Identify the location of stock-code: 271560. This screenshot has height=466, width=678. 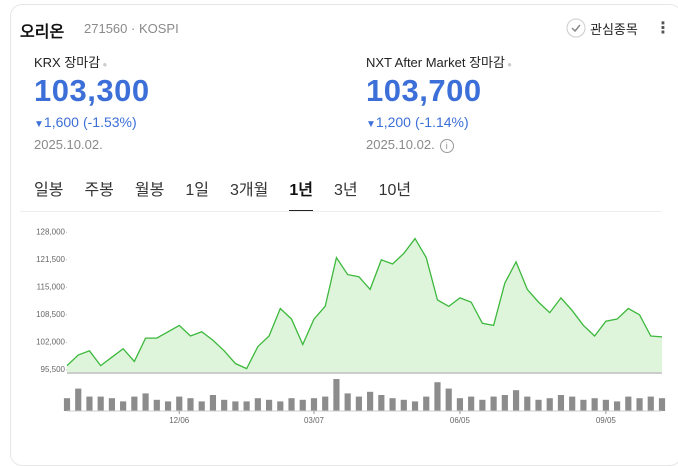
(106, 28).